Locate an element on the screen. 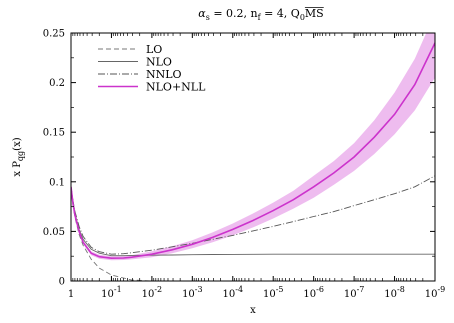  chart-title: αs = 0.2, nf = 4, Q0MS is located at coordinates (260, 14).